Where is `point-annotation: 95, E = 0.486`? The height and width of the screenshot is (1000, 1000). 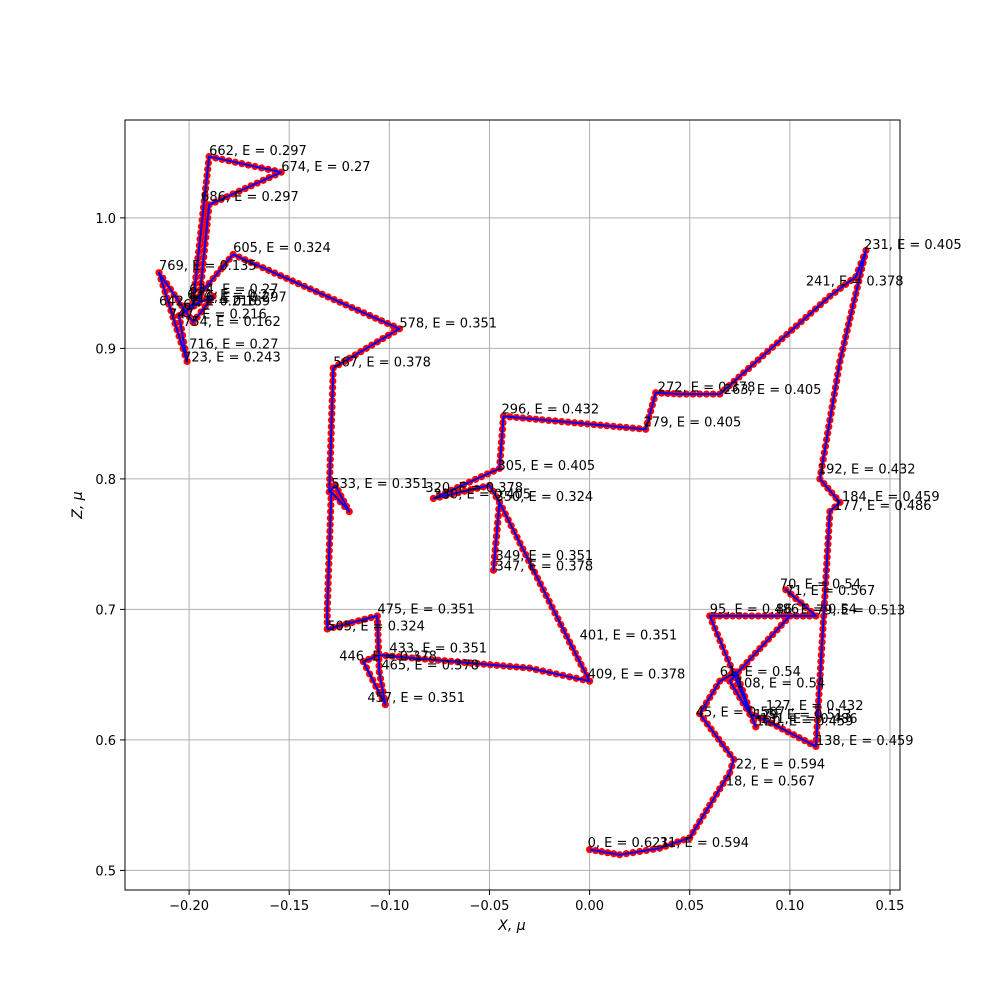
point-annotation: 95, E = 0.486 is located at coordinates (754, 609).